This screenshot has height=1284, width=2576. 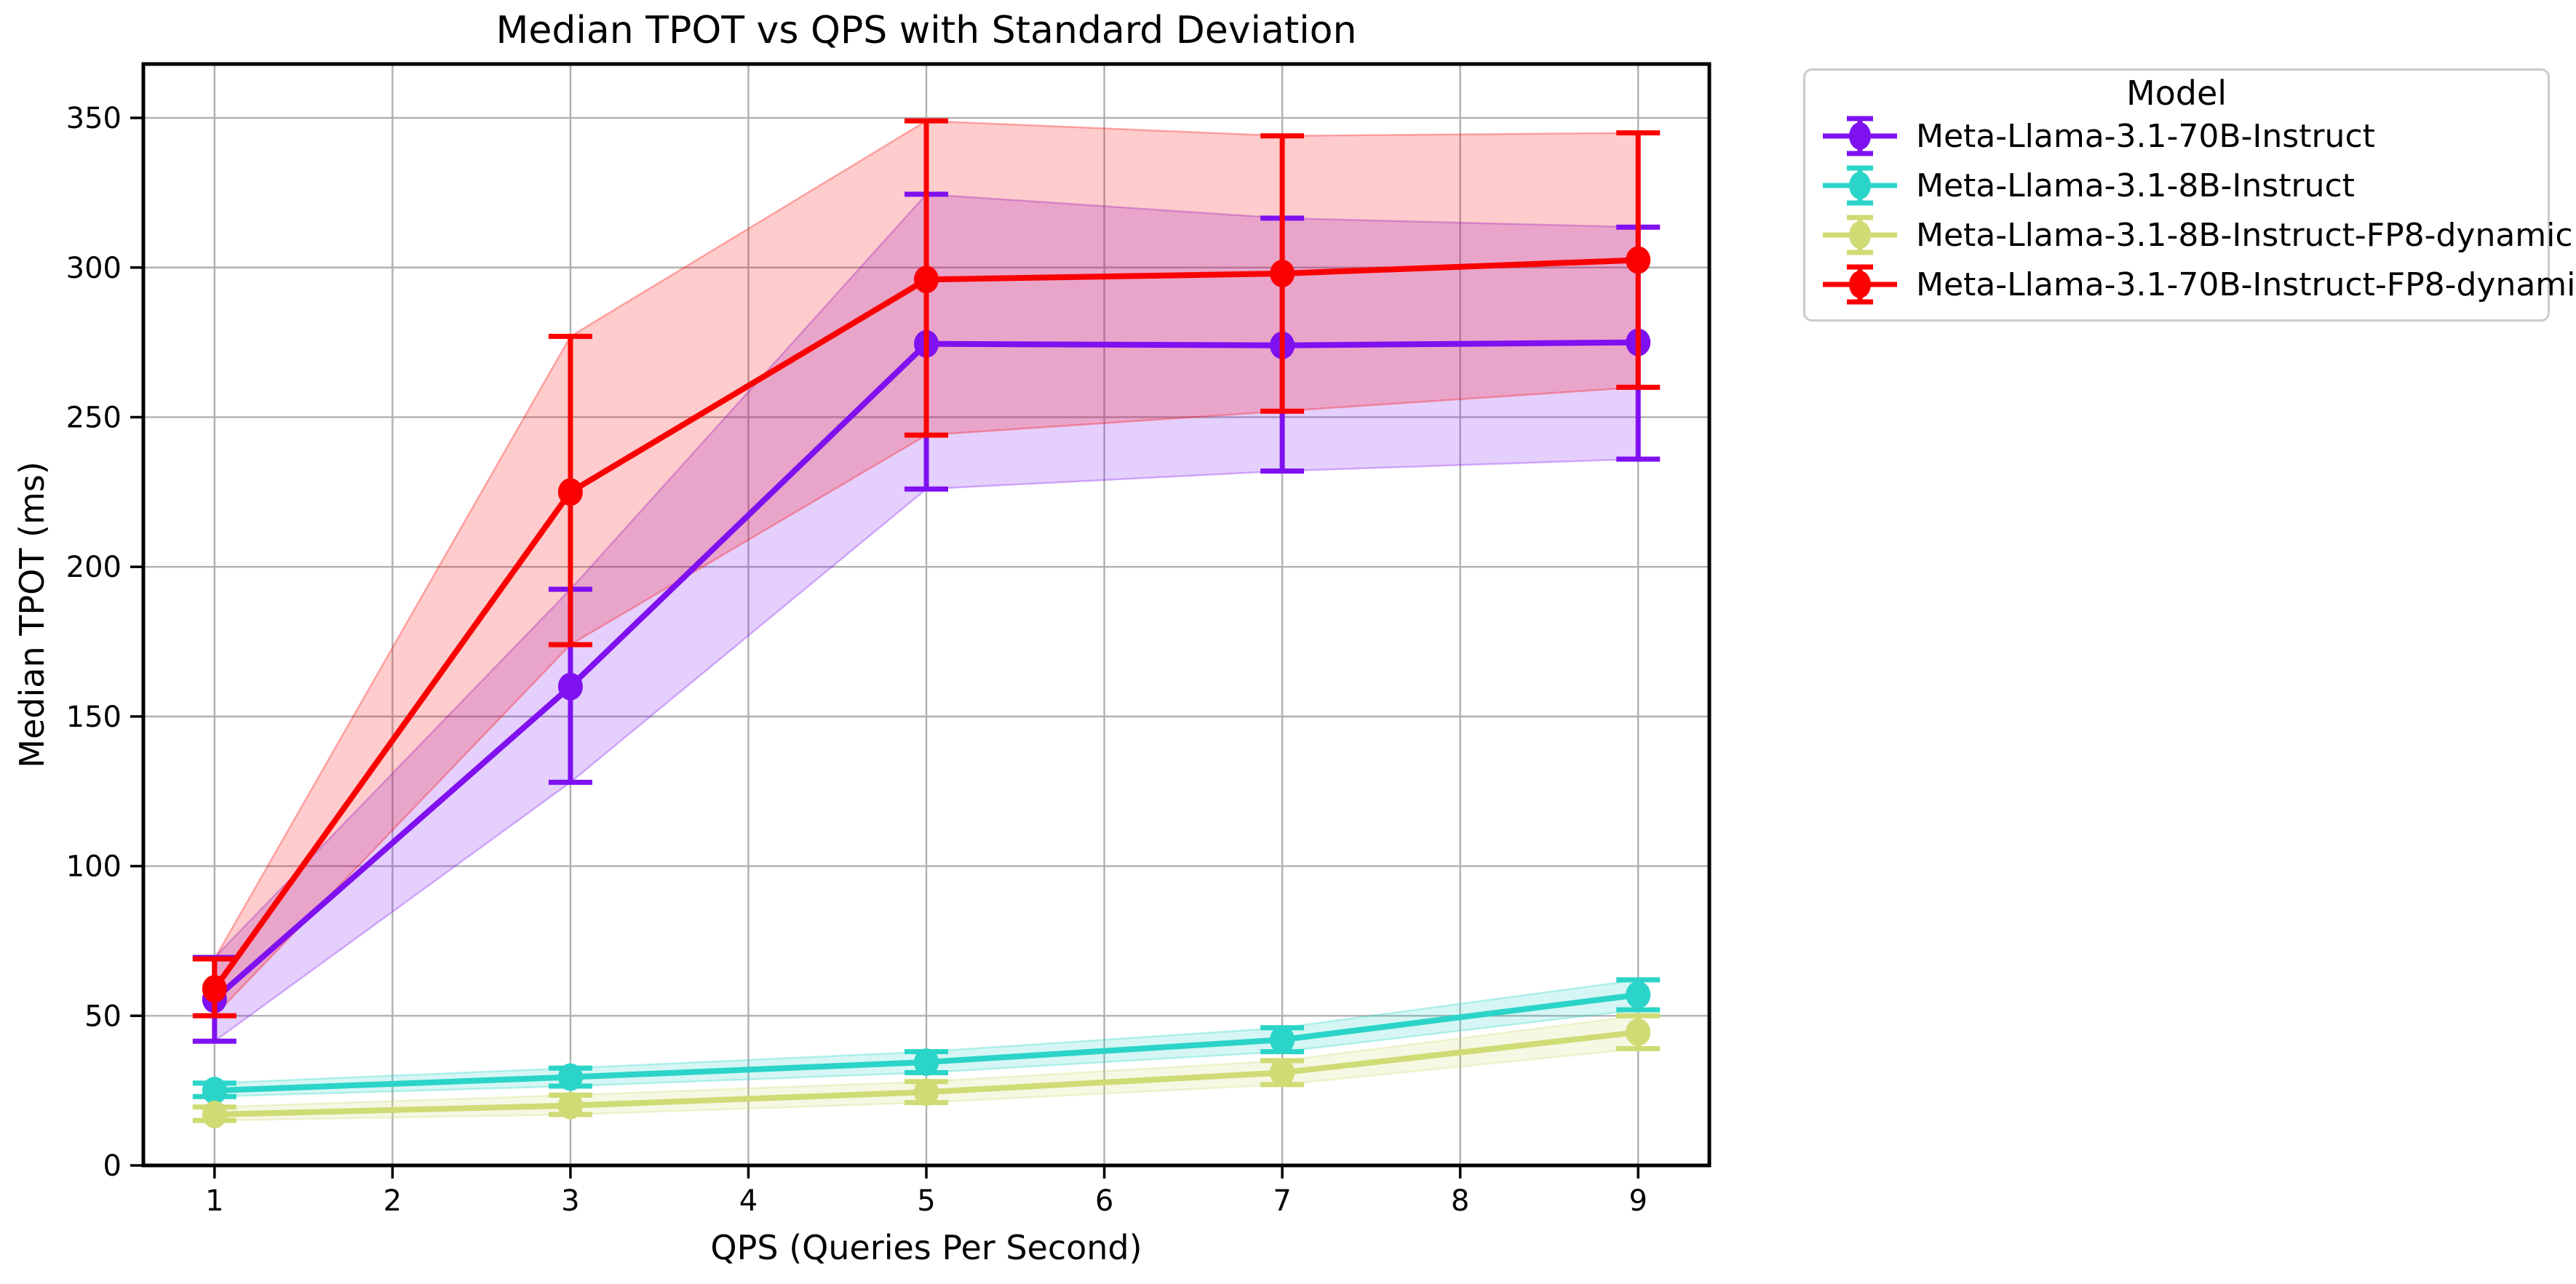 I want to click on legend-title: Model, so click(x=2176, y=93).